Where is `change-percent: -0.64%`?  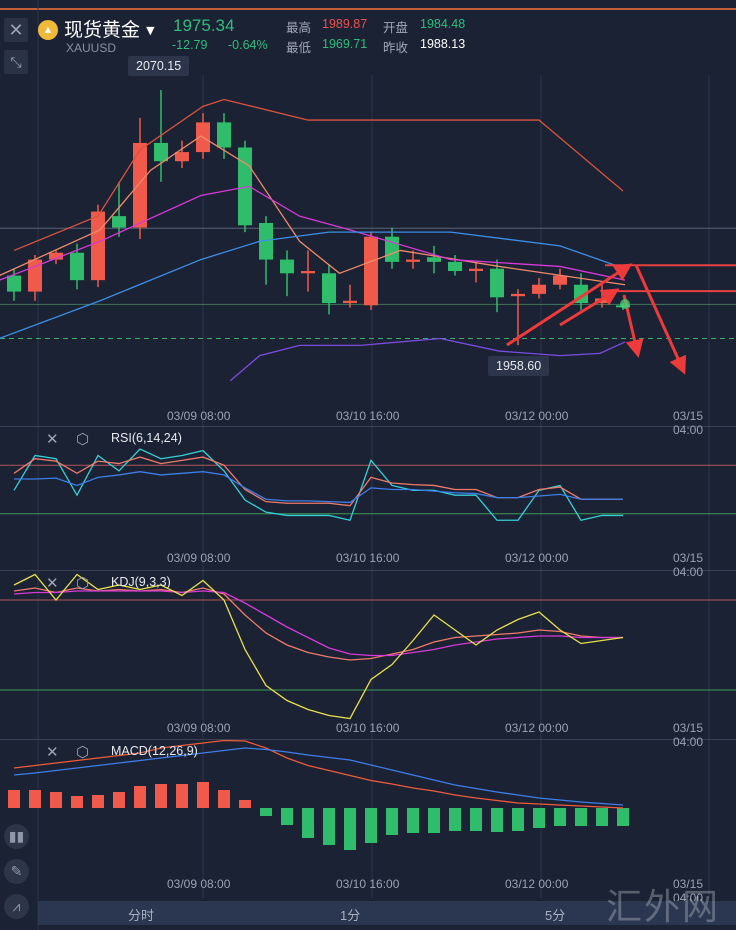 change-percent: -0.64% is located at coordinates (248, 45).